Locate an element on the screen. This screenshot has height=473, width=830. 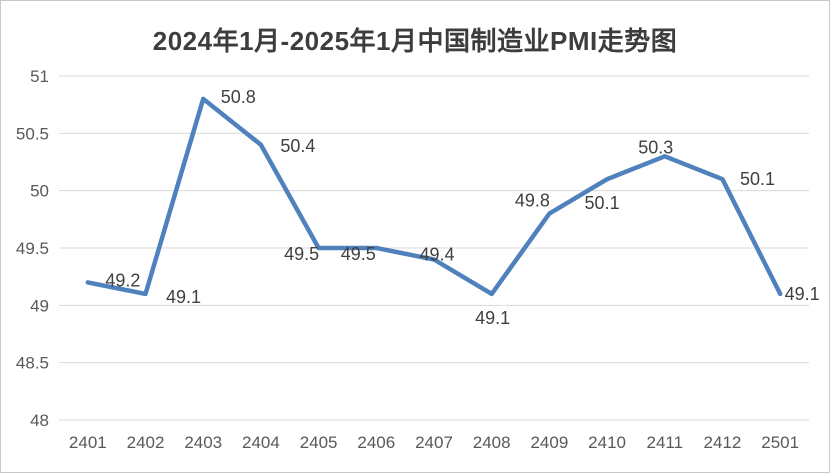
x-tick-label: 2501 is located at coordinates (780, 442).